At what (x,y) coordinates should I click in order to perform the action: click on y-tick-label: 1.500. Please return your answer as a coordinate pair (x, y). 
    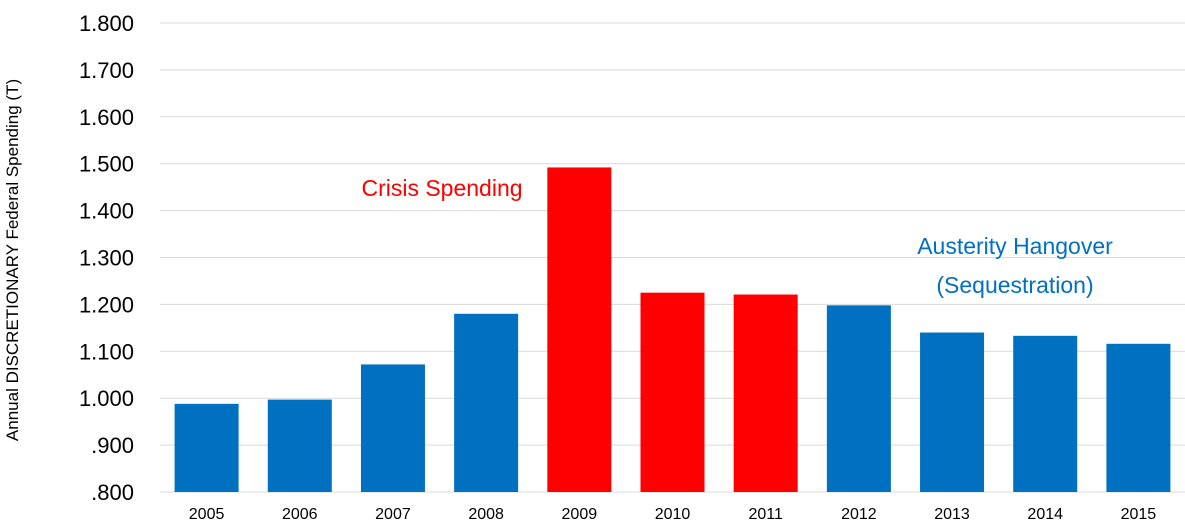
    Looking at the image, I should click on (106, 164).